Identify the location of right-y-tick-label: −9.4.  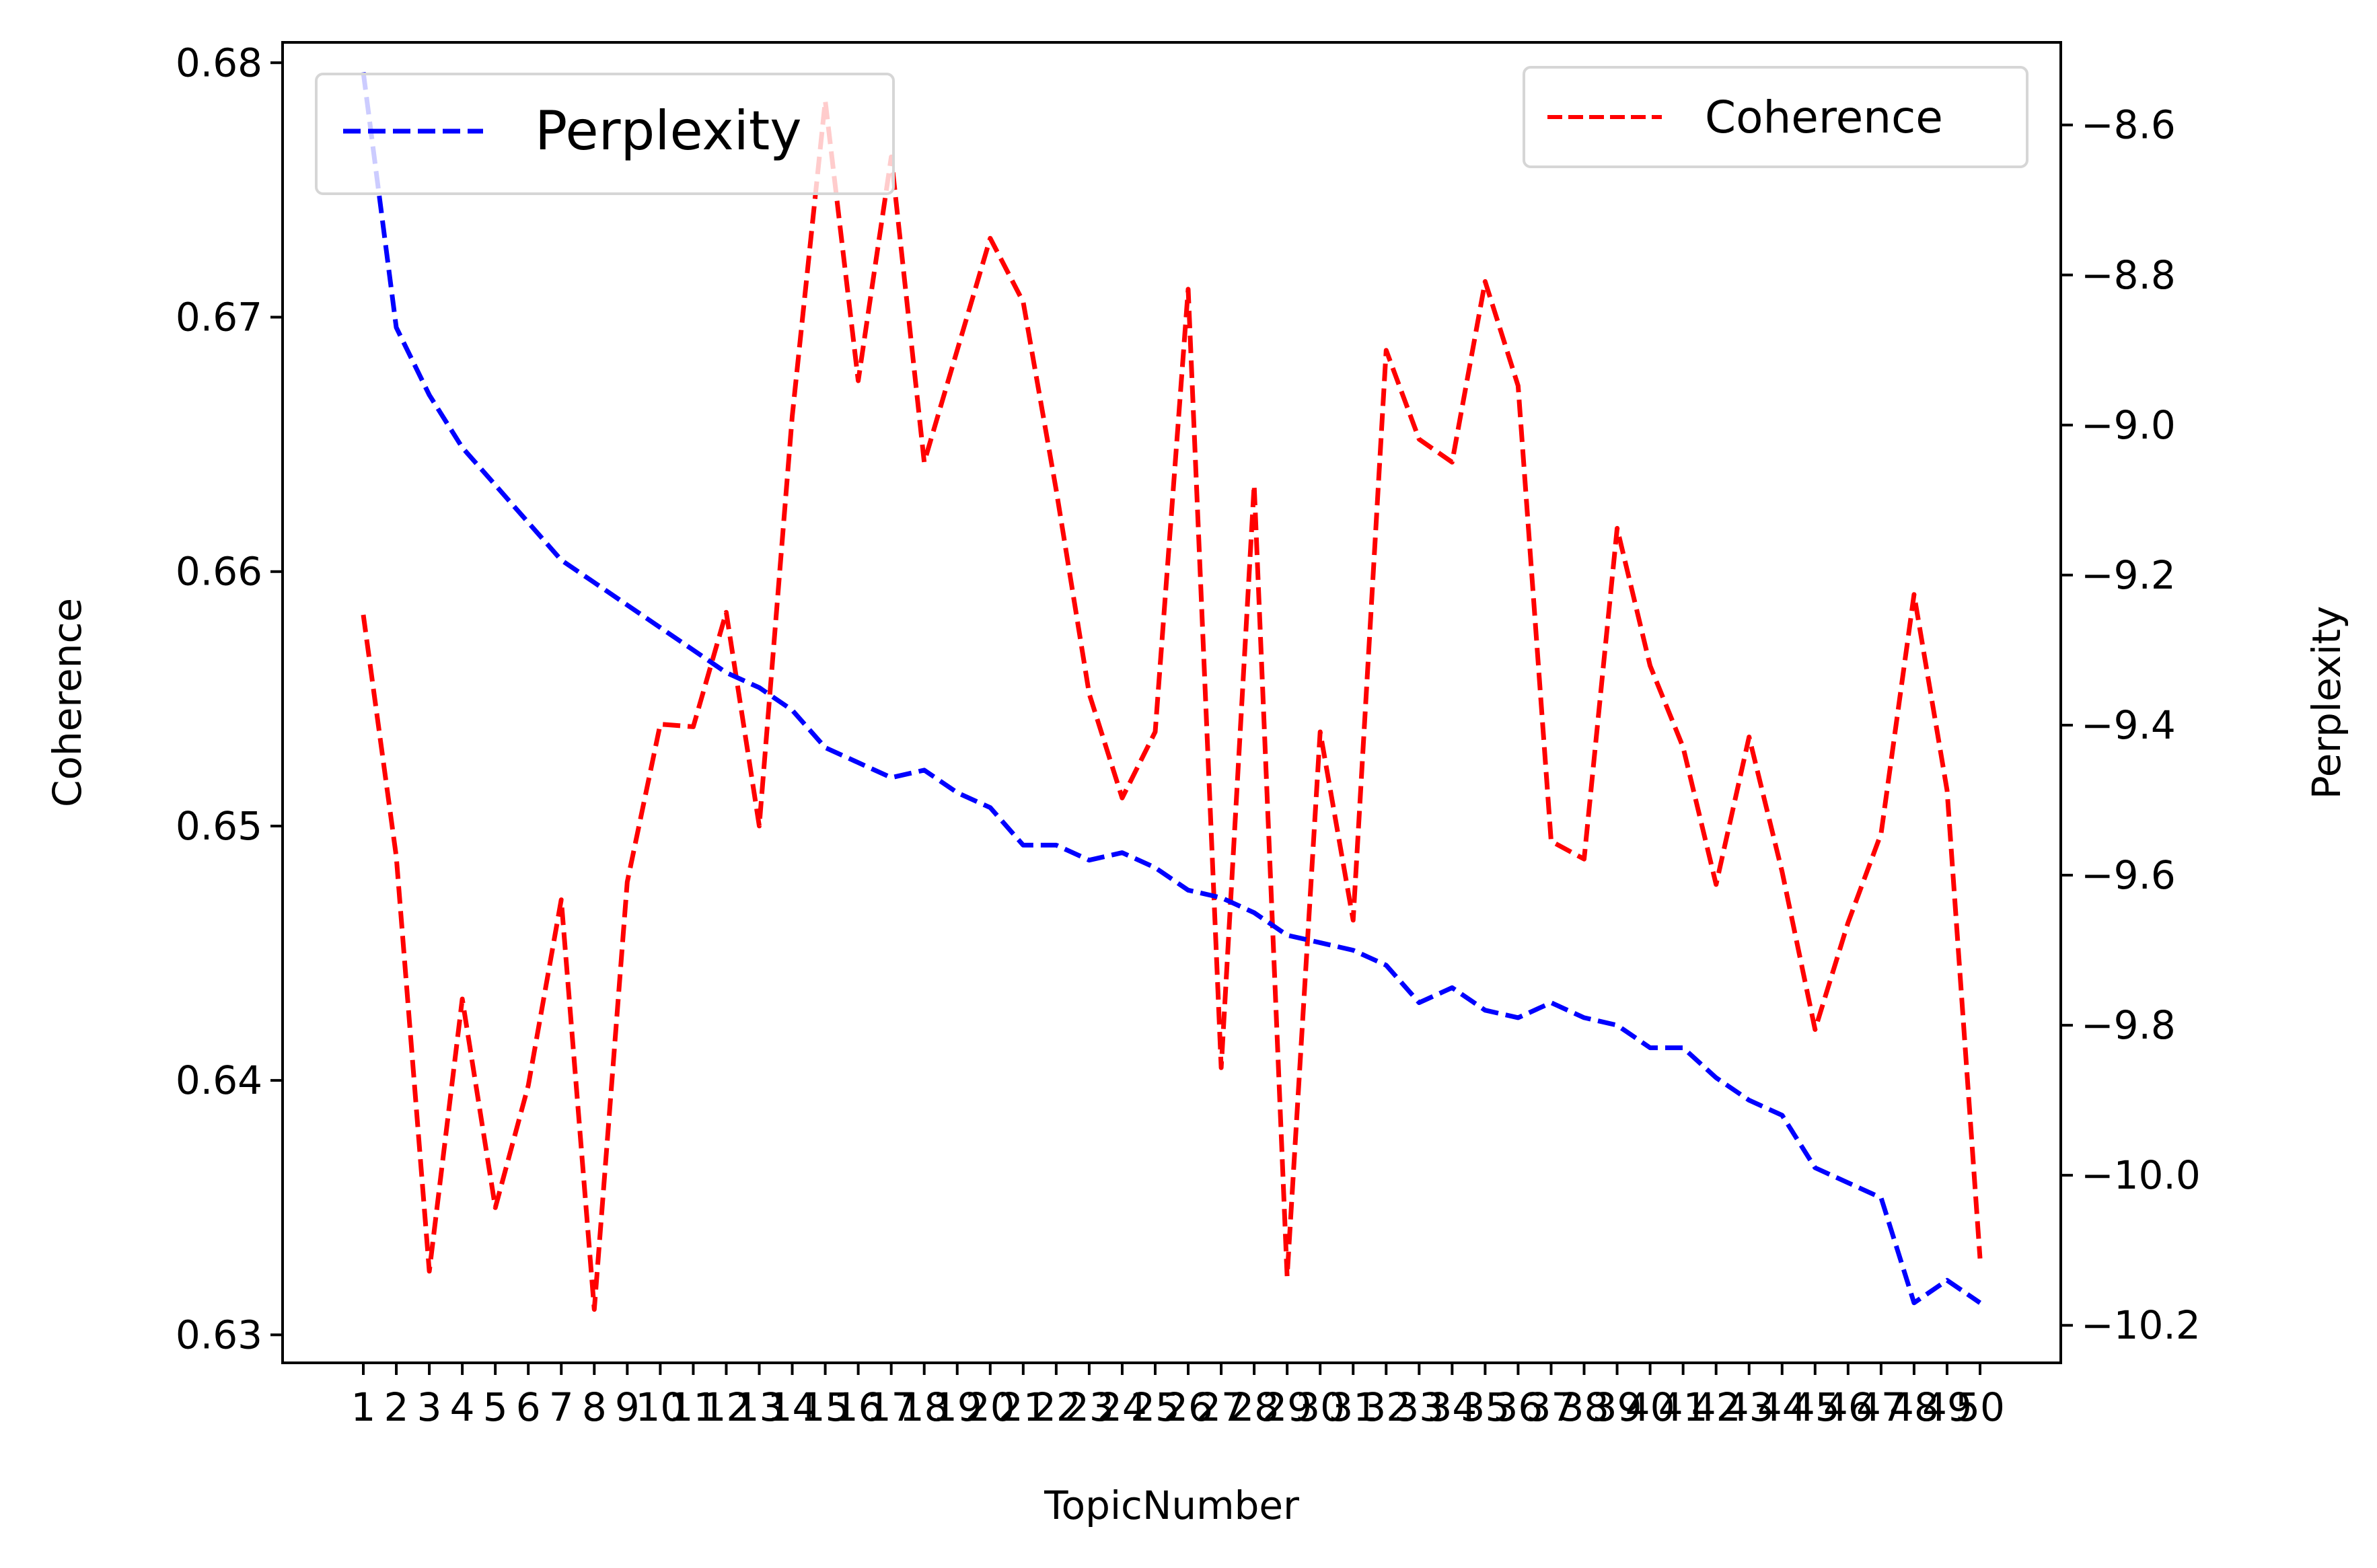
(2129, 725).